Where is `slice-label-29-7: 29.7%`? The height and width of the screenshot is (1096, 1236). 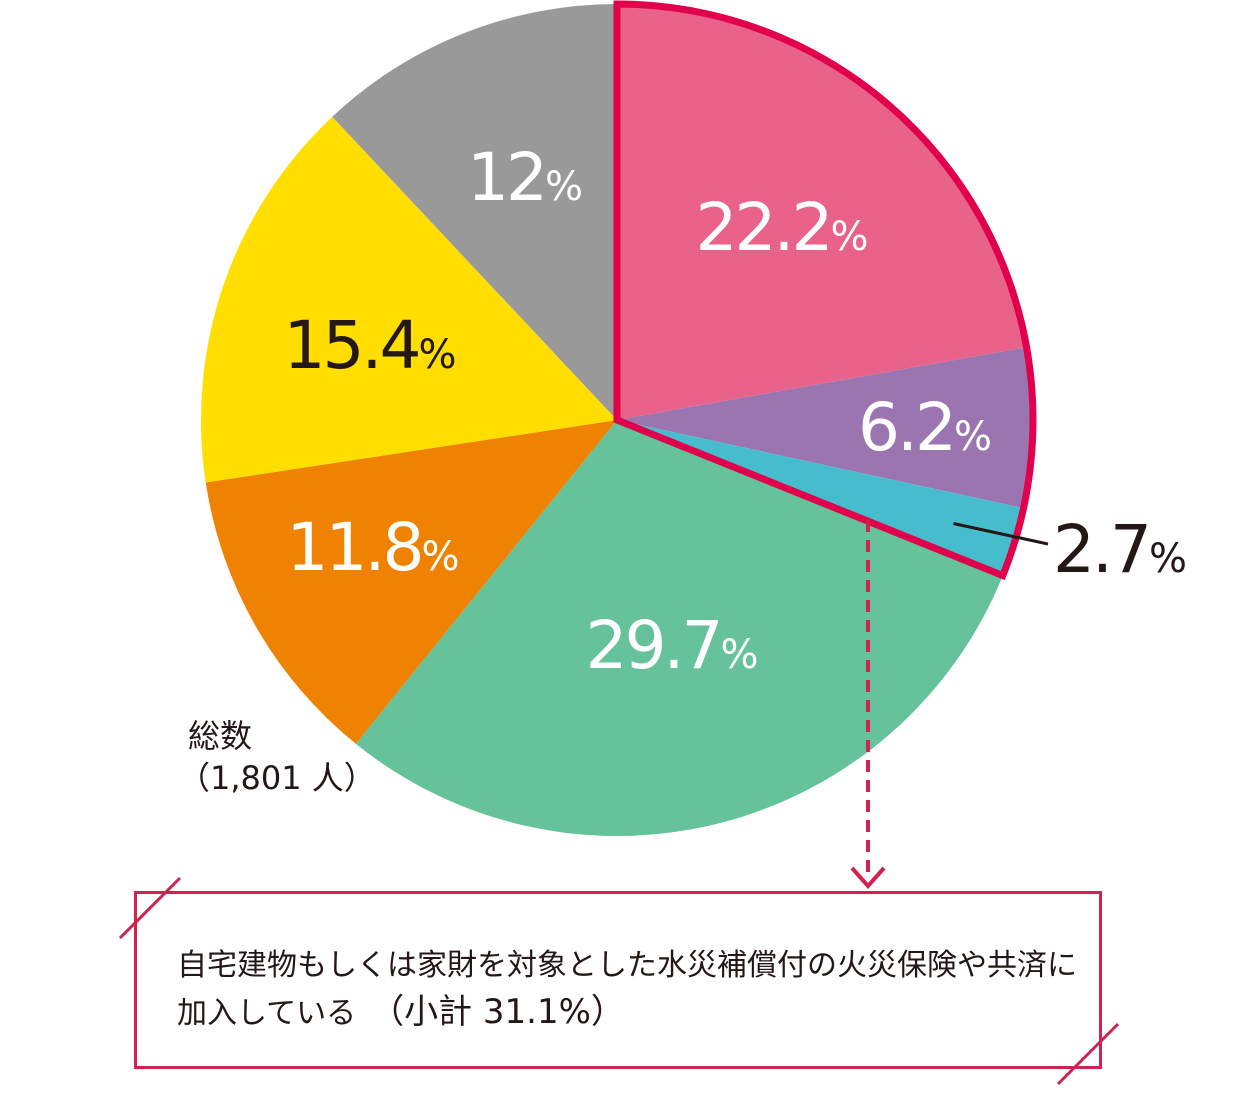 slice-label-29-7: 29.7% is located at coordinates (672, 645).